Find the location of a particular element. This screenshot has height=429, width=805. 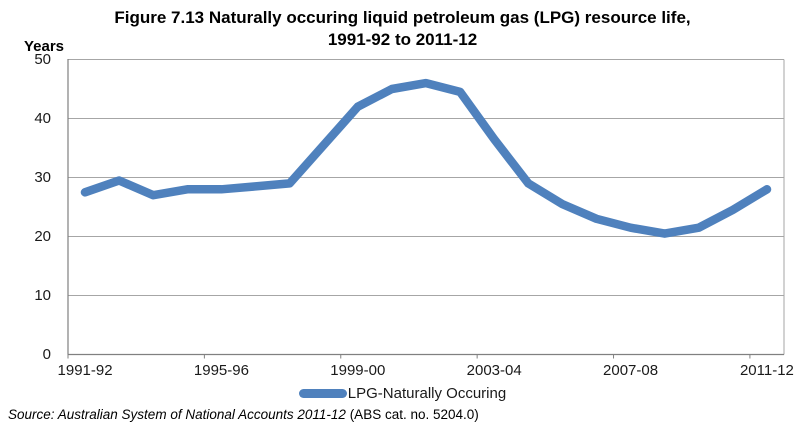

x-tick-label: 1991-92 is located at coordinates (85, 370).